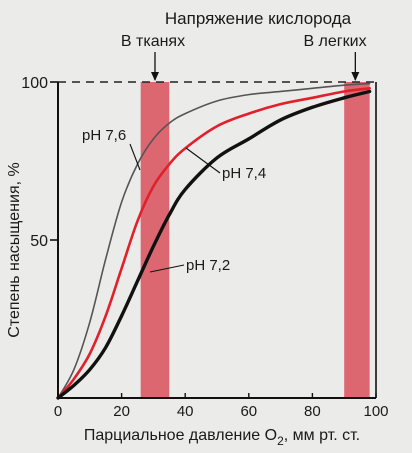  What do you see at coordinates (258, 18) in the screenshot?
I see `chart-title: Напряжение кислорода` at bounding box center [258, 18].